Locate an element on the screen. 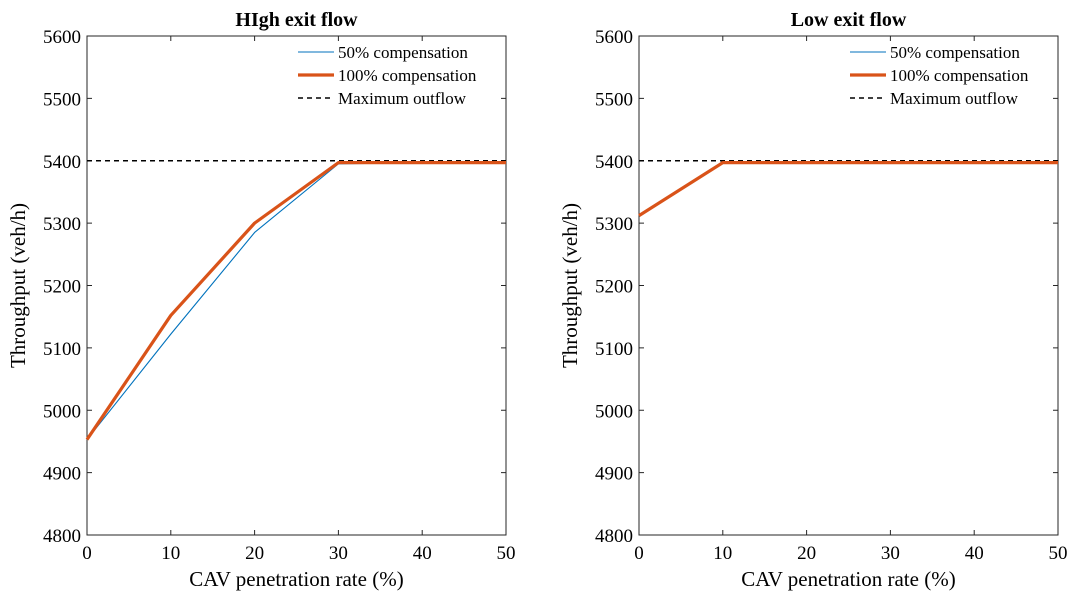 The image size is (1076, 600). chart-title: HIgh exit flow is located at coordinates (296, 20).